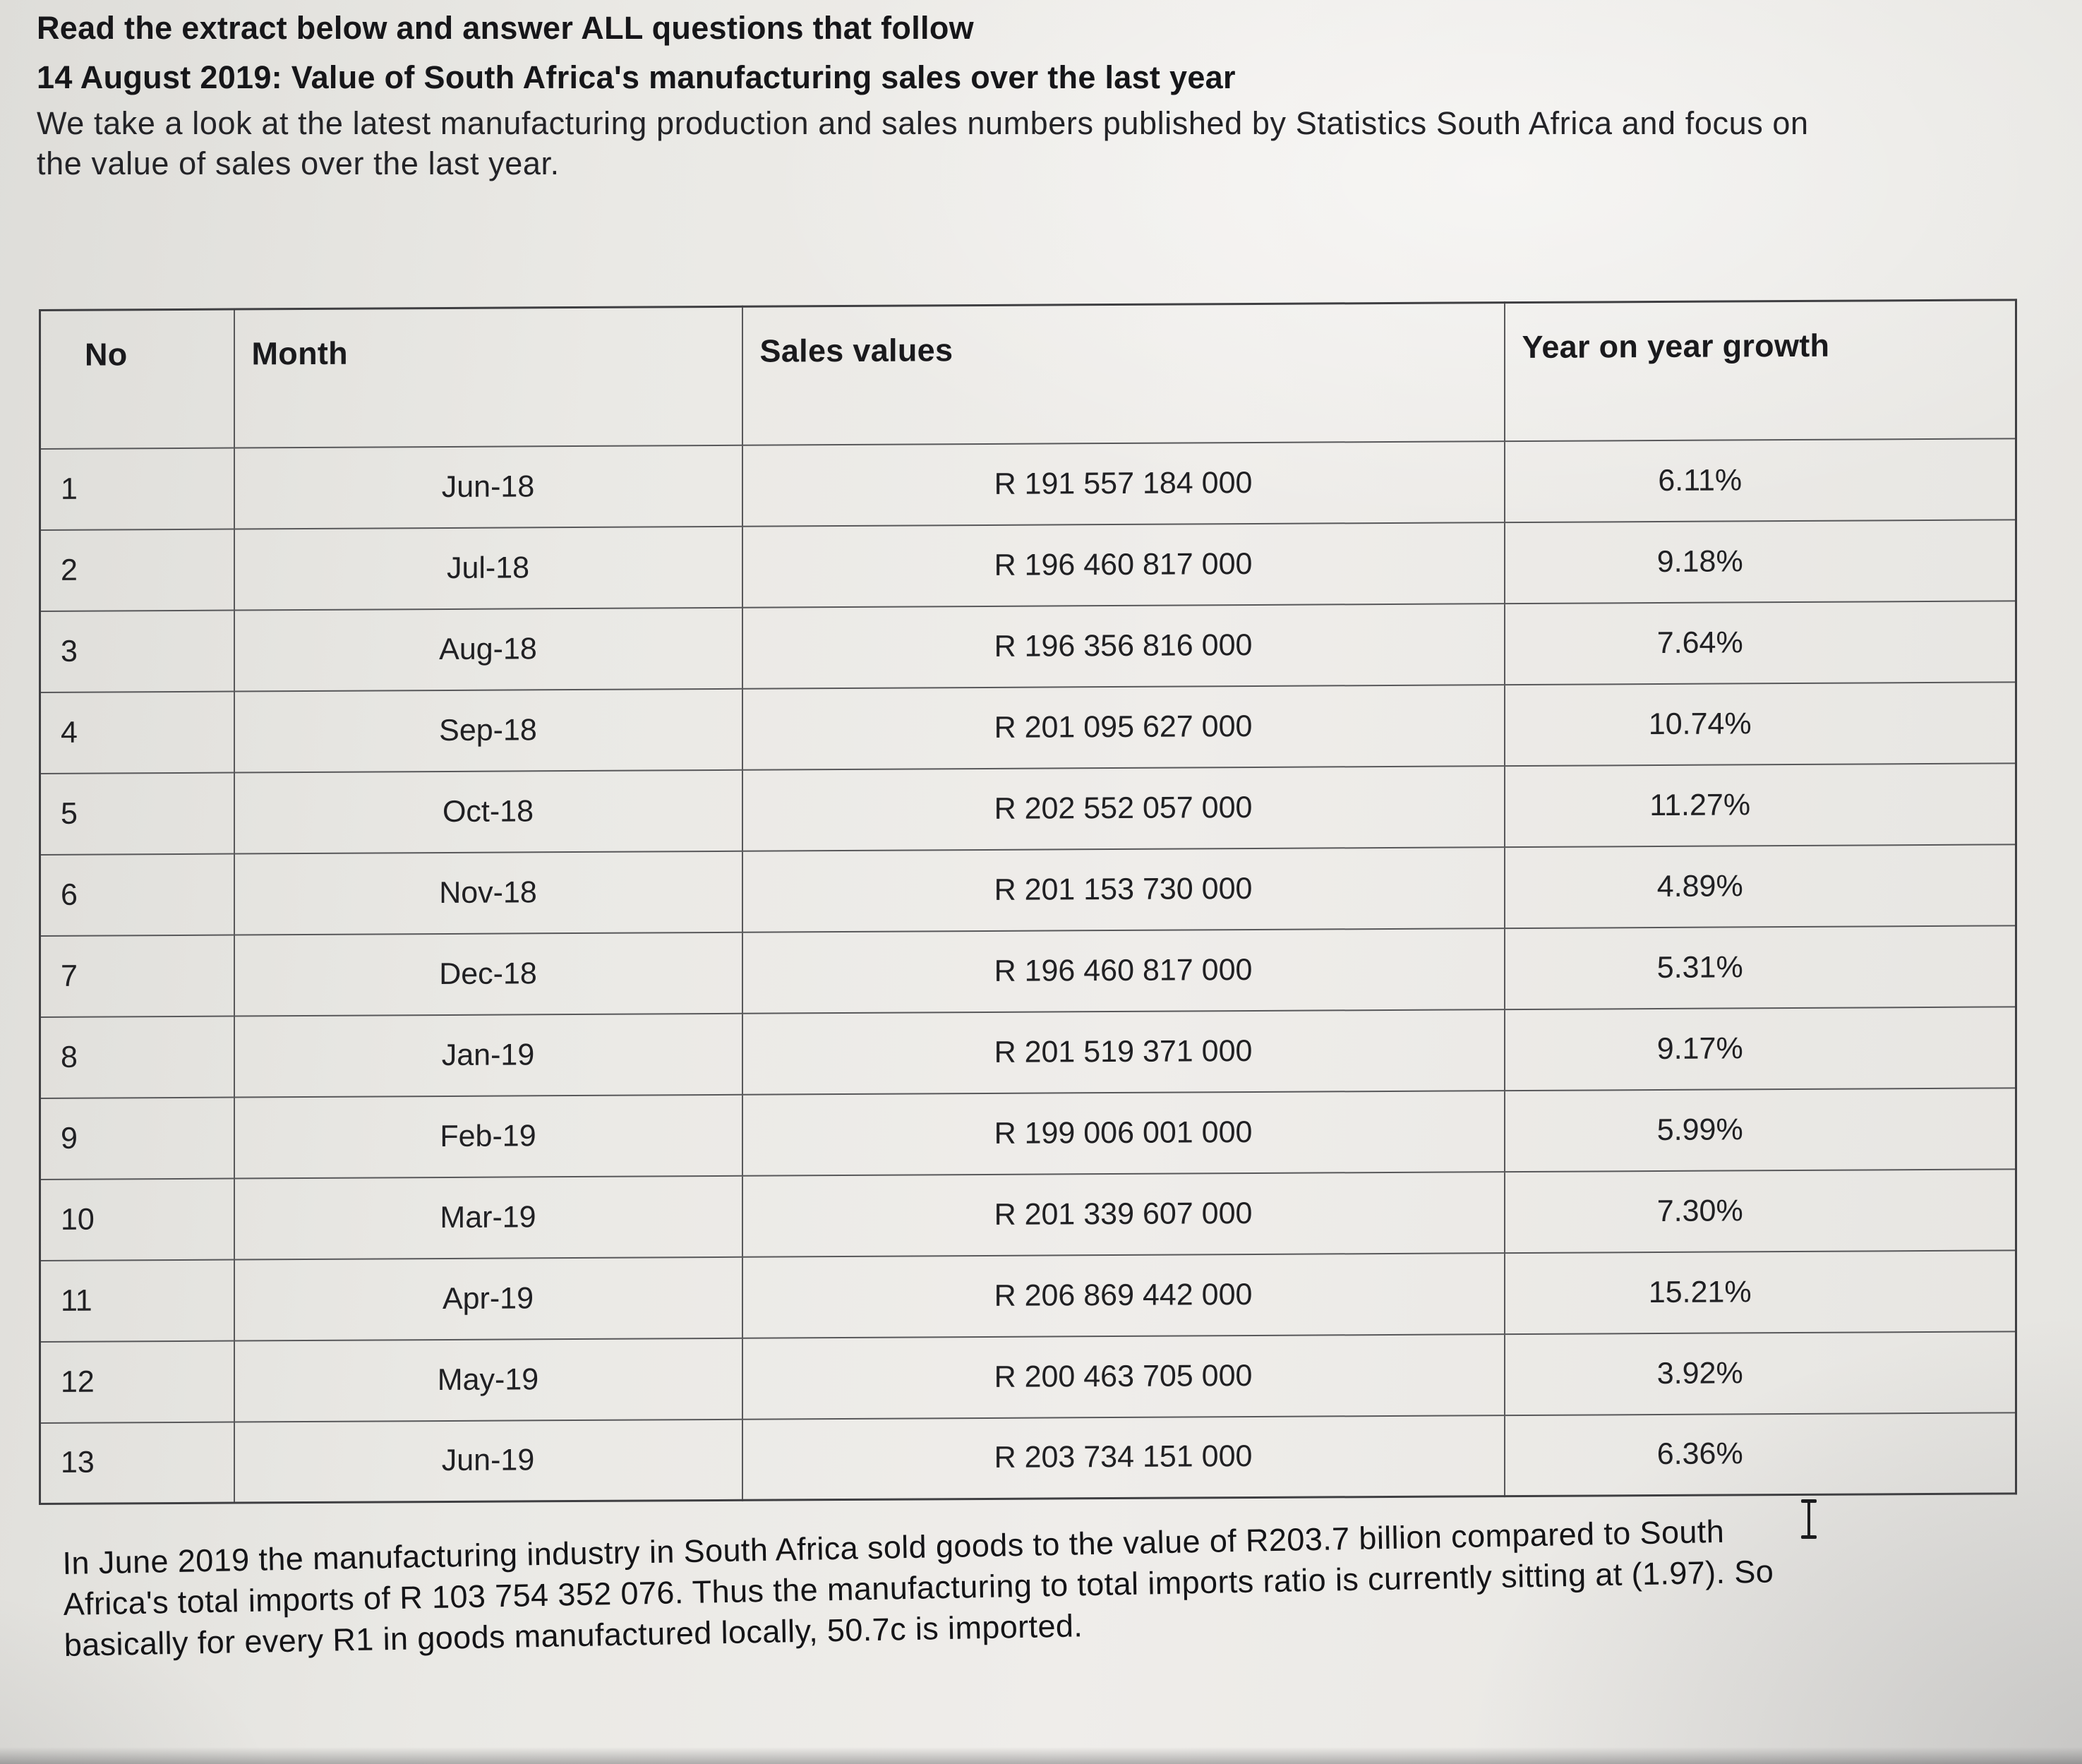  I want to click on table-row: 13 Jun-19 R 203 734 151 000 6.36%, so click(1028, 1458).